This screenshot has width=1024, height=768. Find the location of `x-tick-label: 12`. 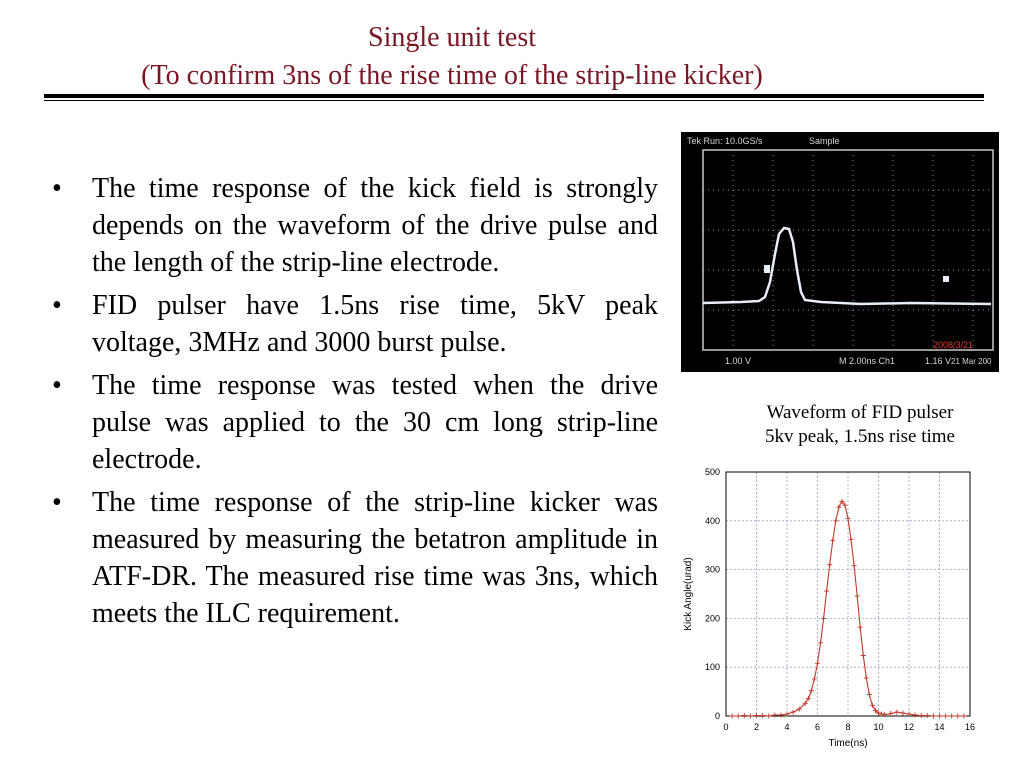

x-tick-label: 12 is located at coordinates (909, 727).